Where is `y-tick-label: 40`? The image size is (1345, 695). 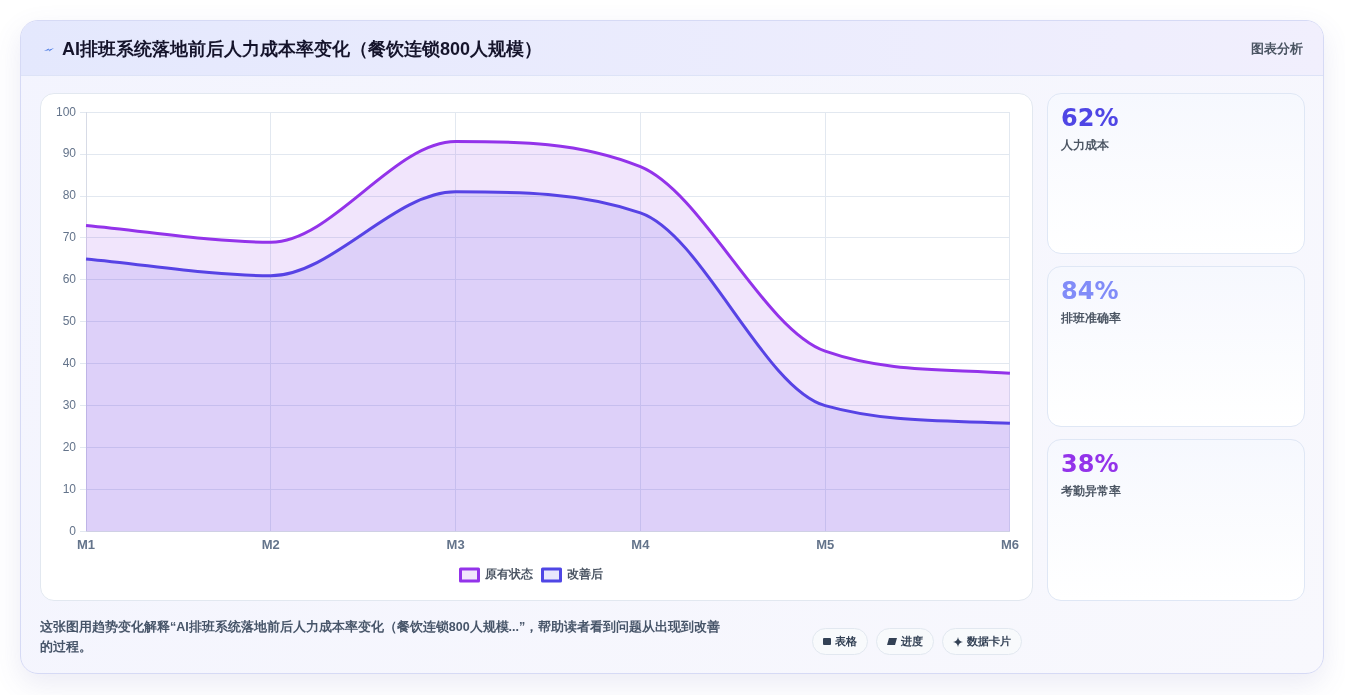
y-tick-label: 40 is located at coordinates (69, 363).